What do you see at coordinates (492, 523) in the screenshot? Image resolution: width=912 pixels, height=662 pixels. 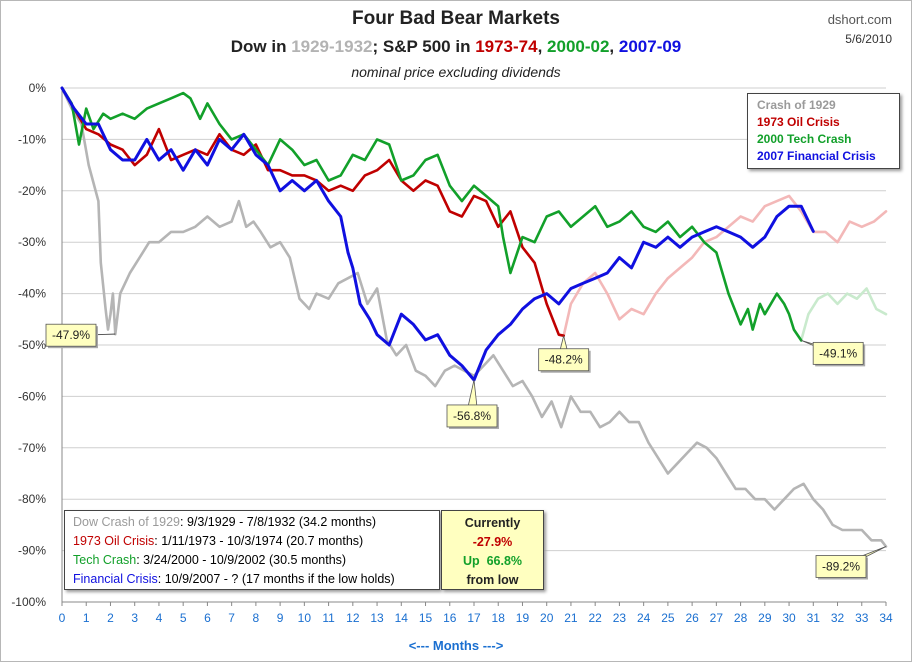 I see `current-label: Currently` at bounding box center [492, 523].